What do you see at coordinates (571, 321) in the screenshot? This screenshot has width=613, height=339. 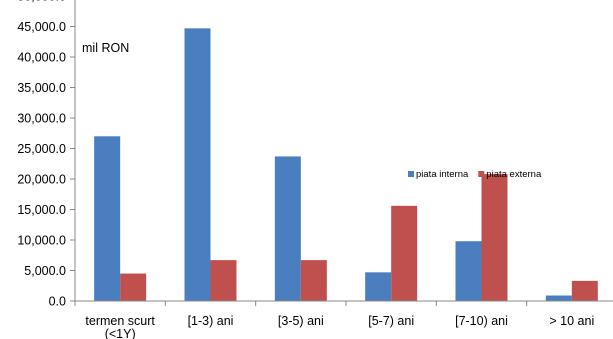 I see `x-category-label: > 10 ani` at bounding box center [571, 321].